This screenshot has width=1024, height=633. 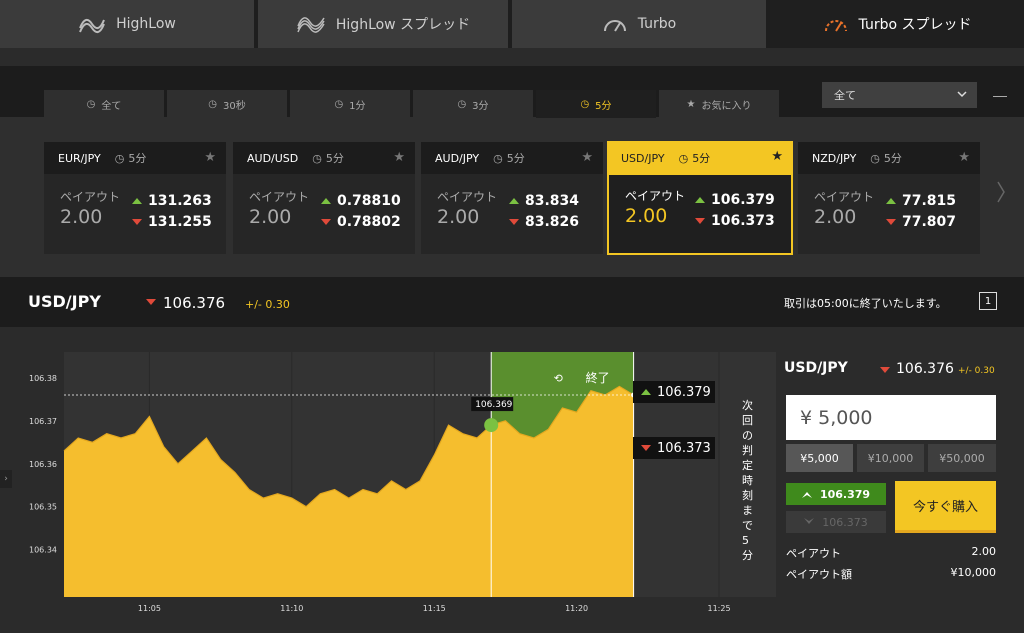 I want to click on low-button: 106.373, so click(x=836, y=522).